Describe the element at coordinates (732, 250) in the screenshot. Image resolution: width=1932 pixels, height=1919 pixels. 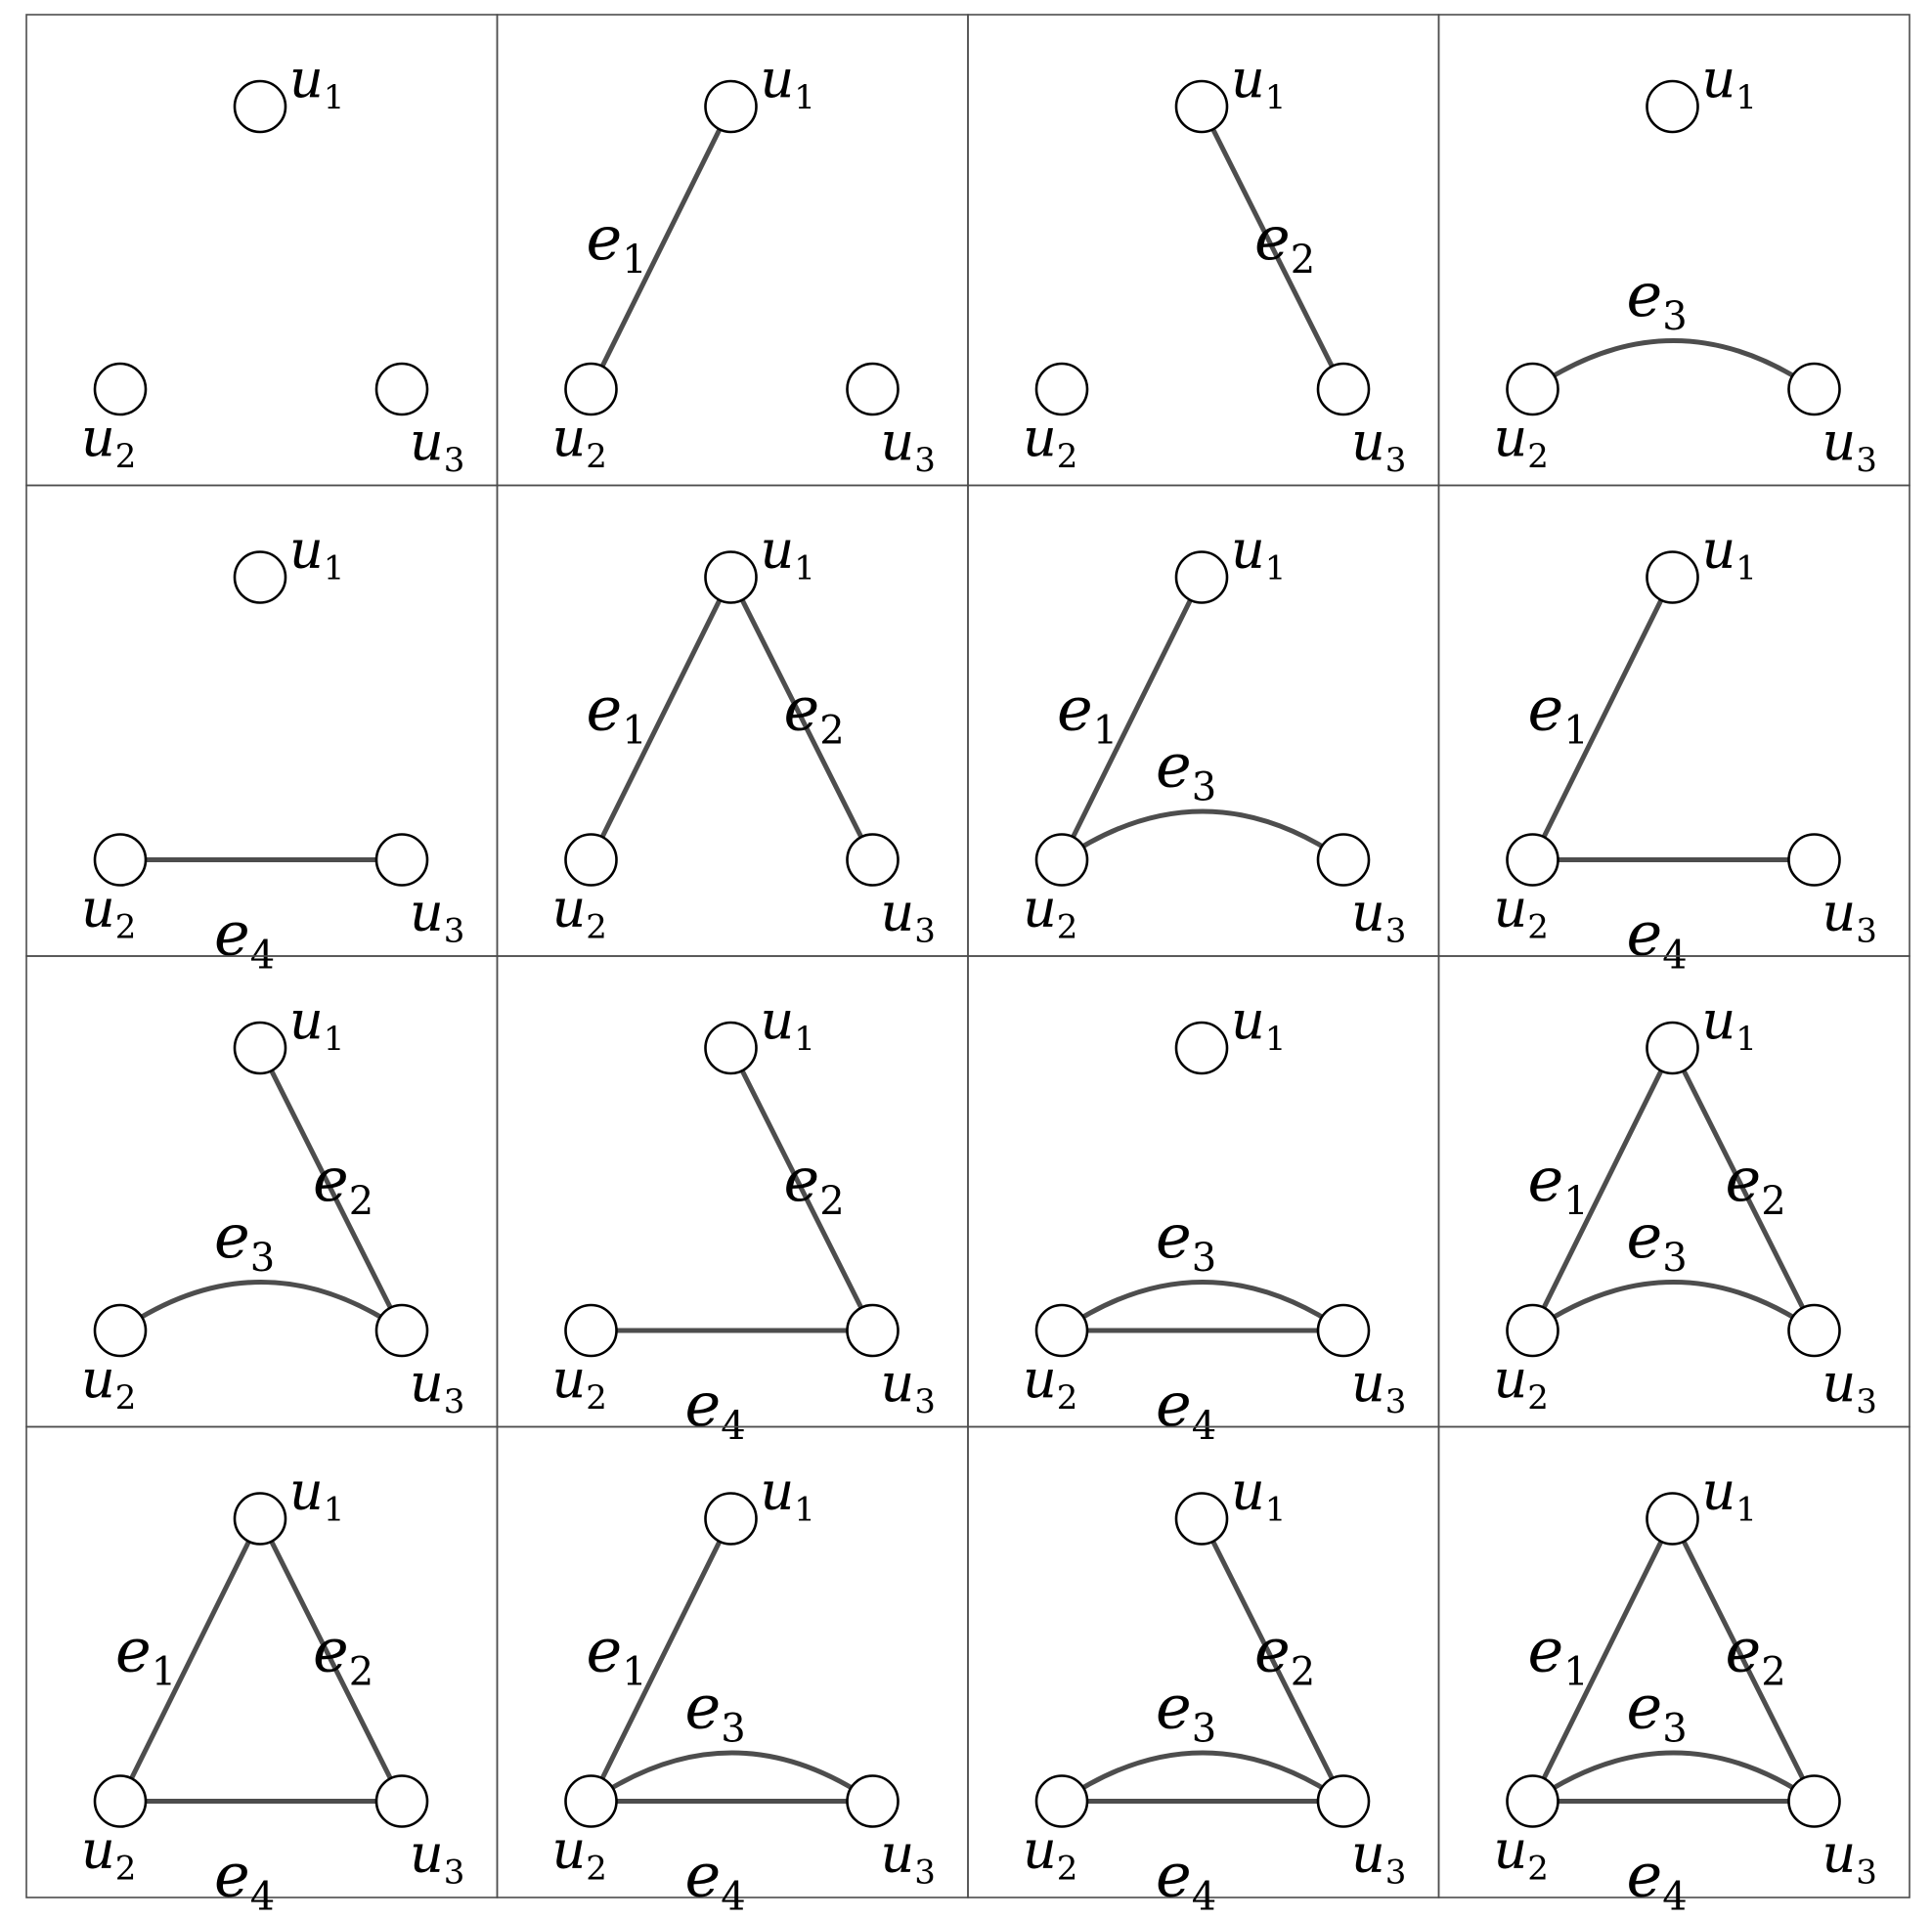
I see `panel-2: e1 u1 u2 u3` at that location.